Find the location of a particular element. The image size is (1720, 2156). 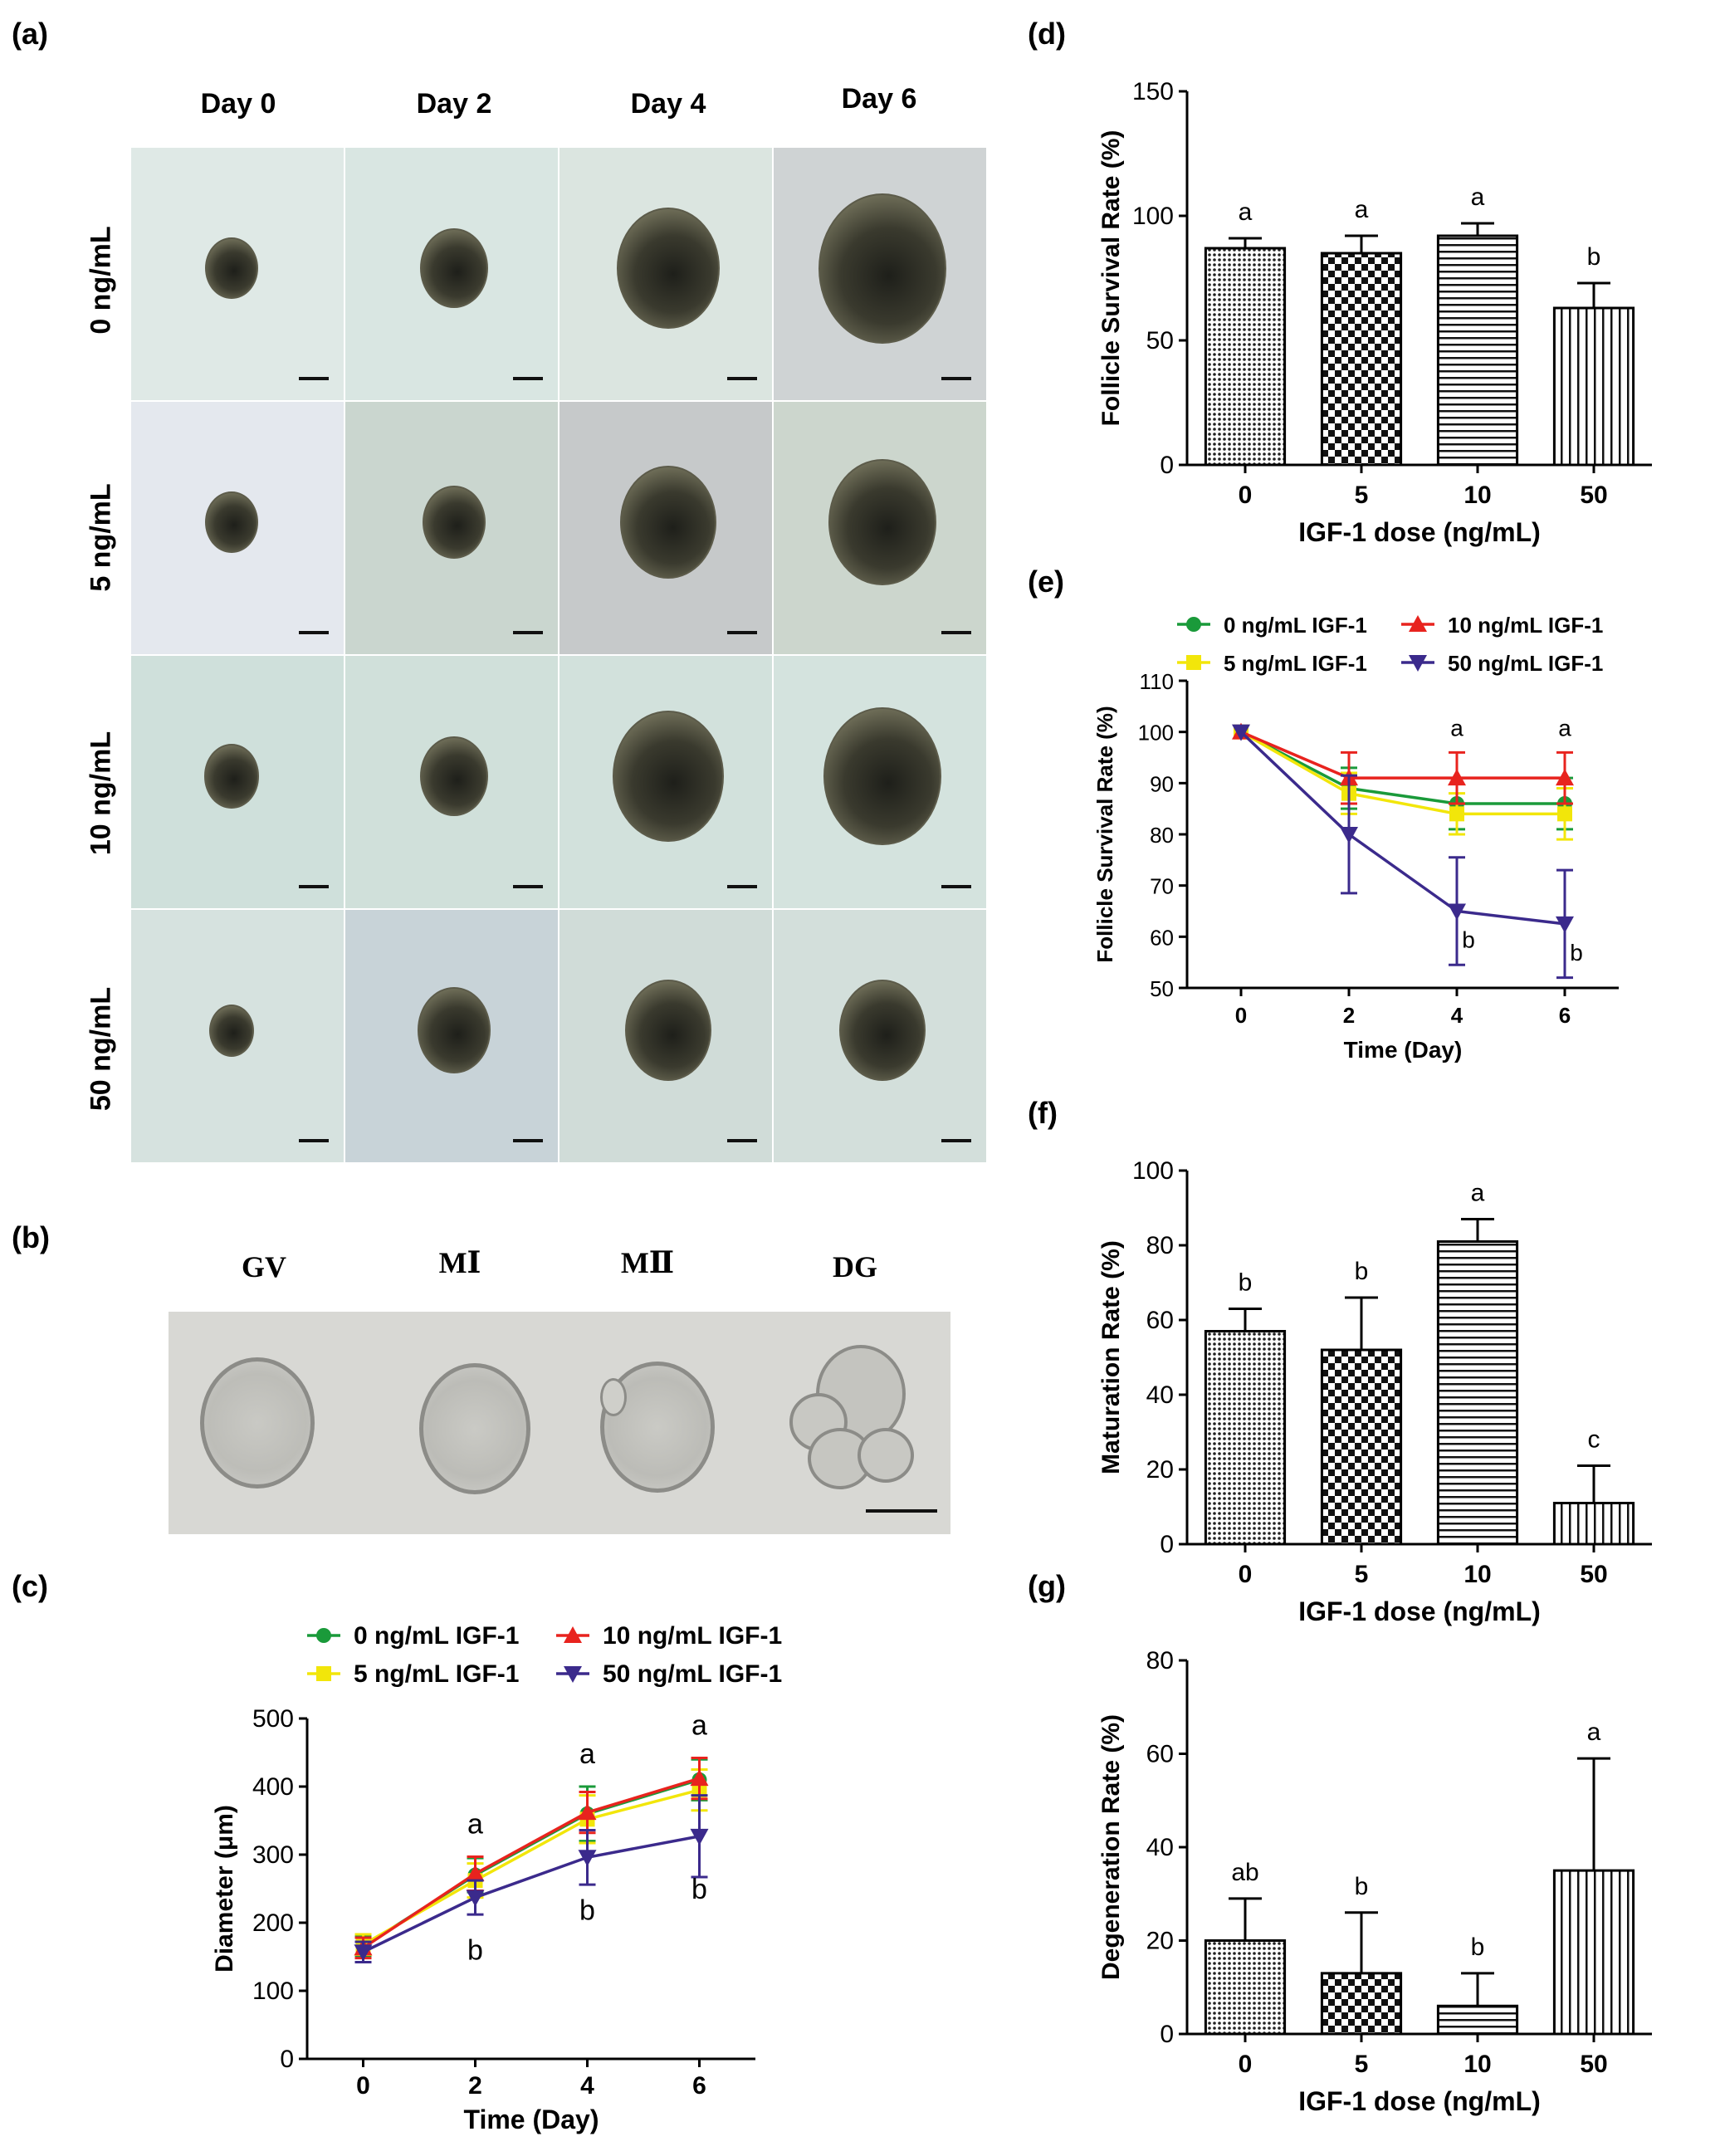

stage-label-m2: MⅡ is located at coordinates (647, 1263).